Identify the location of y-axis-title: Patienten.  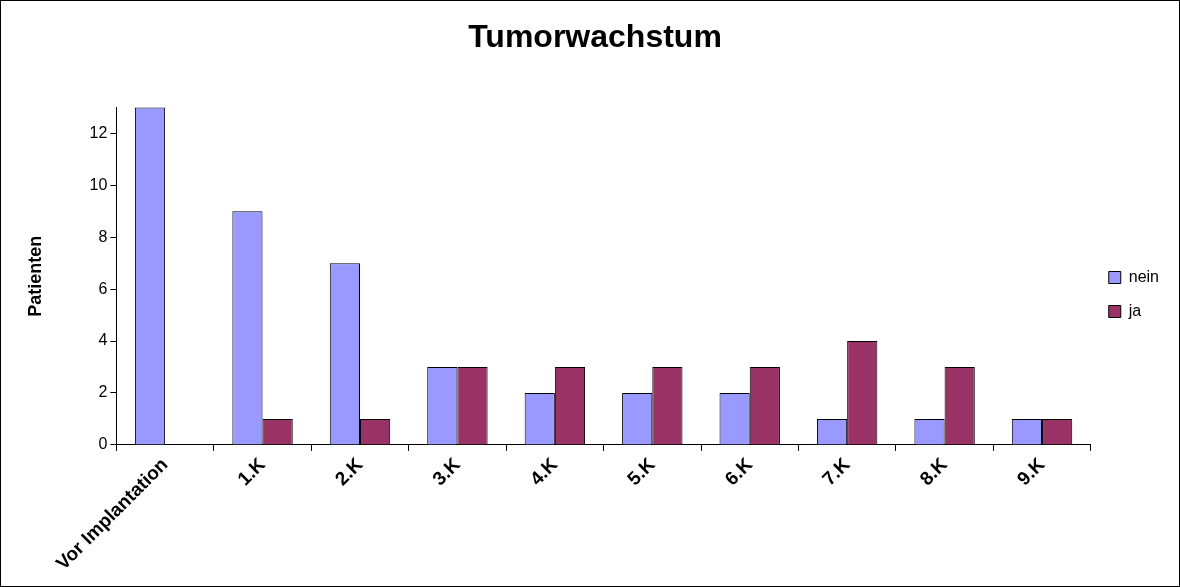
(34, 276).